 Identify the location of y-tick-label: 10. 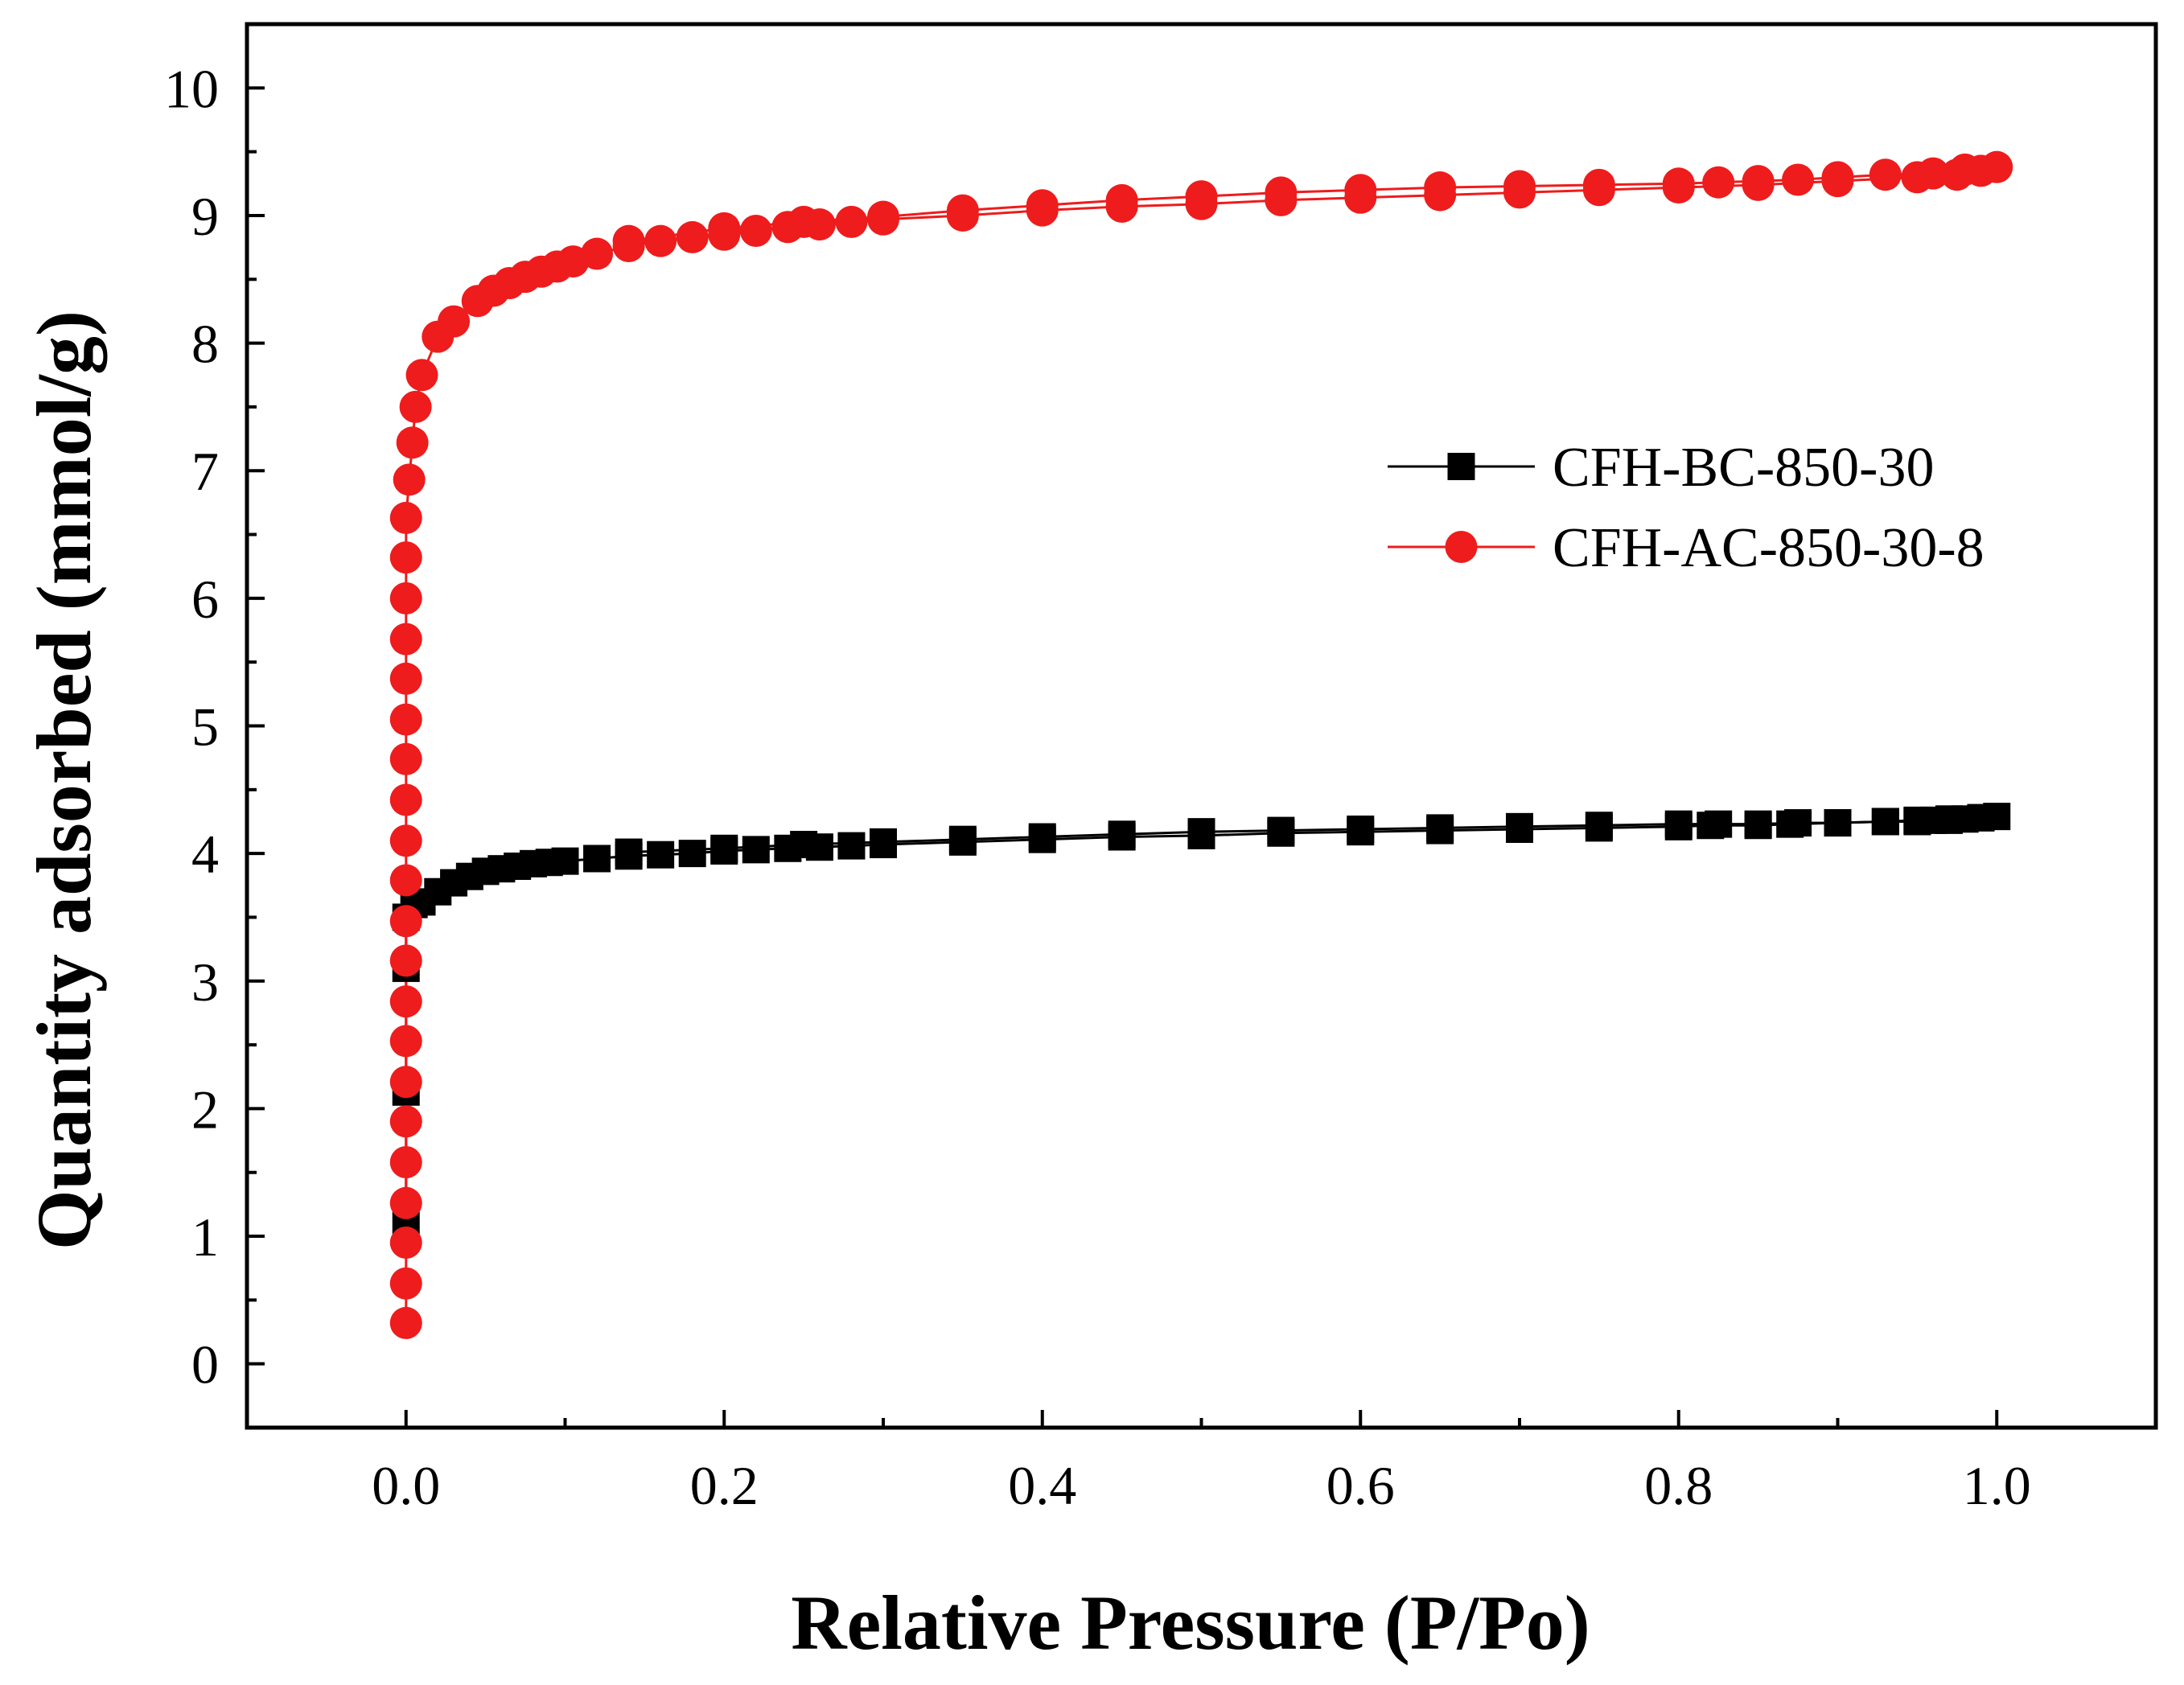
(191, 88).